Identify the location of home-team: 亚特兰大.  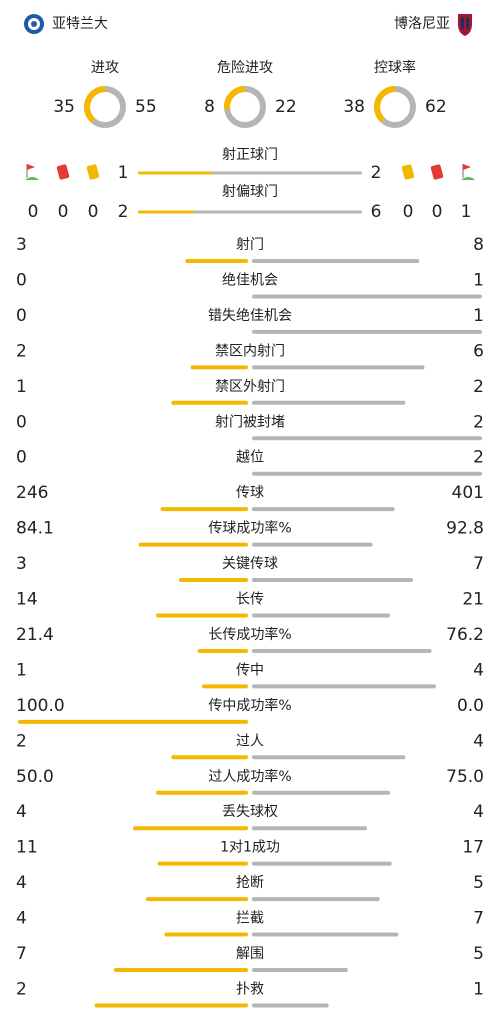
(80, 24).